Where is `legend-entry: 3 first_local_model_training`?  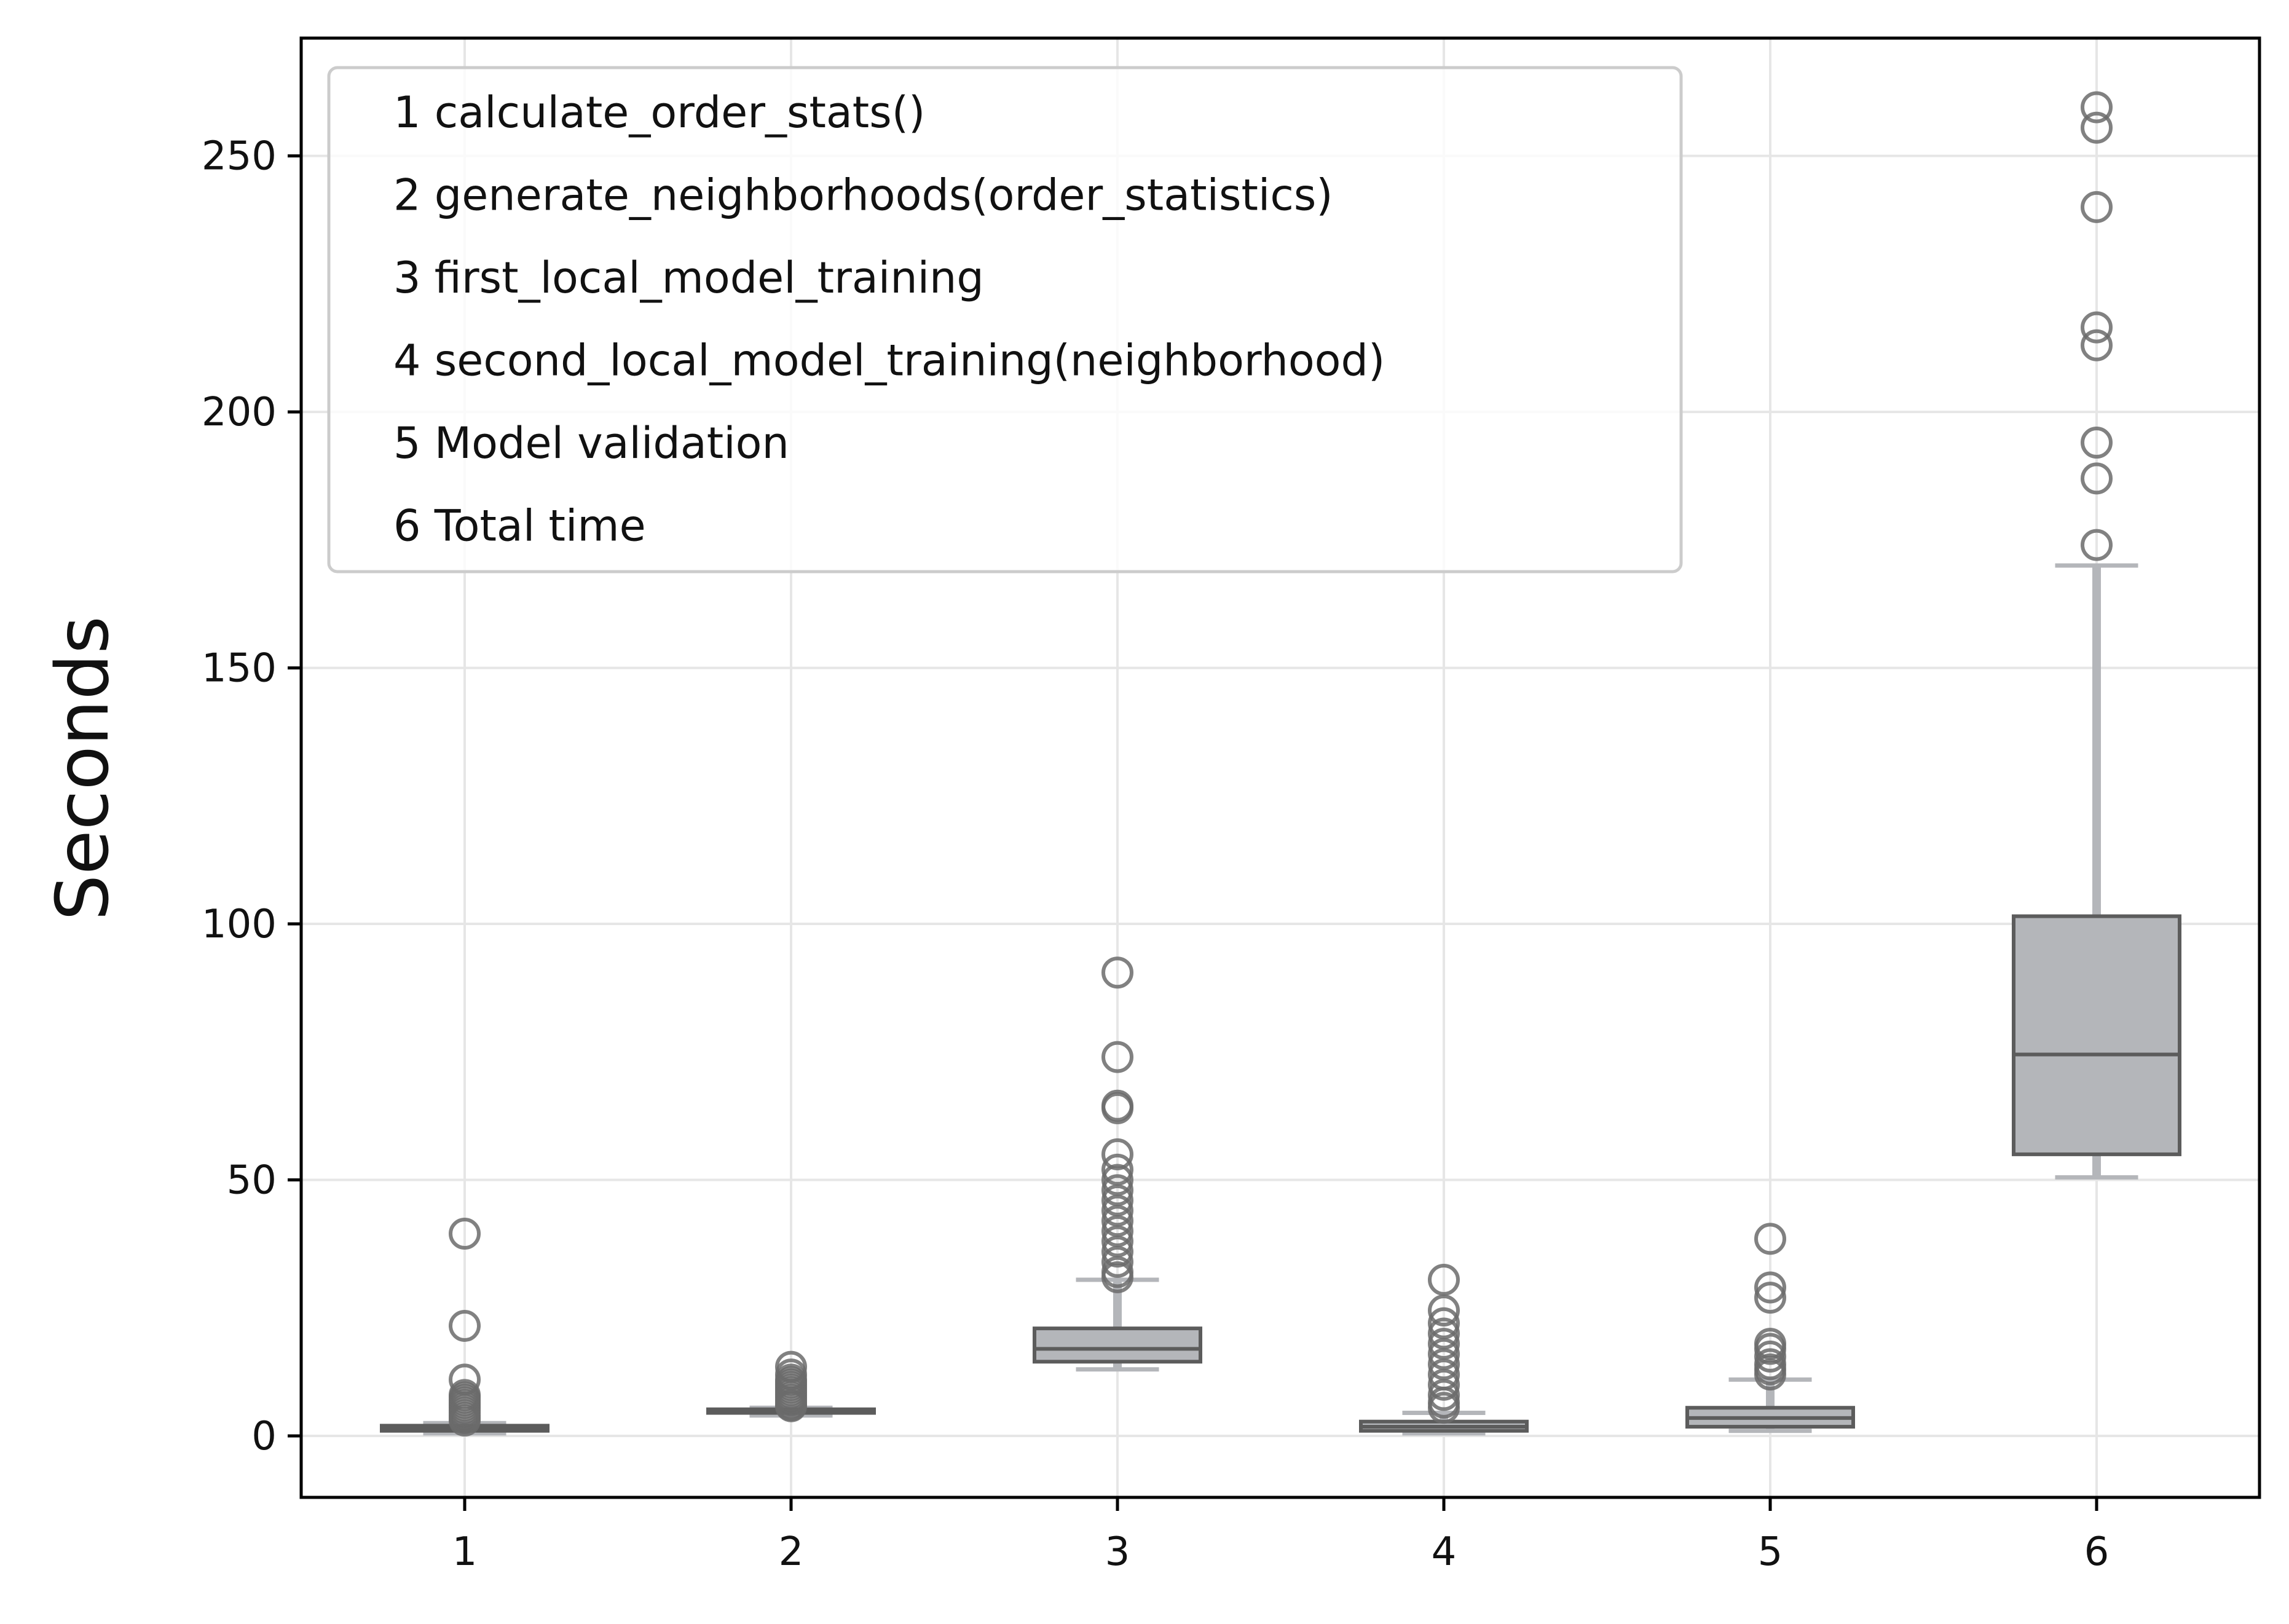 legend-entry: 3 first_local_model_training is located at coordinates (688, 278).